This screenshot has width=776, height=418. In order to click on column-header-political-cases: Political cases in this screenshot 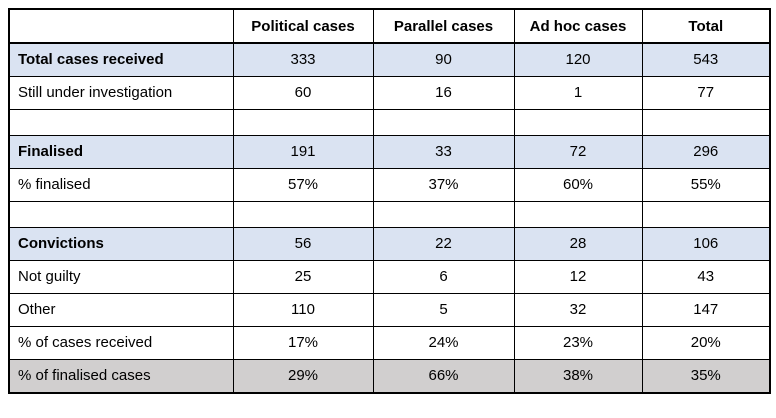, I will do `click(303, 26)`.